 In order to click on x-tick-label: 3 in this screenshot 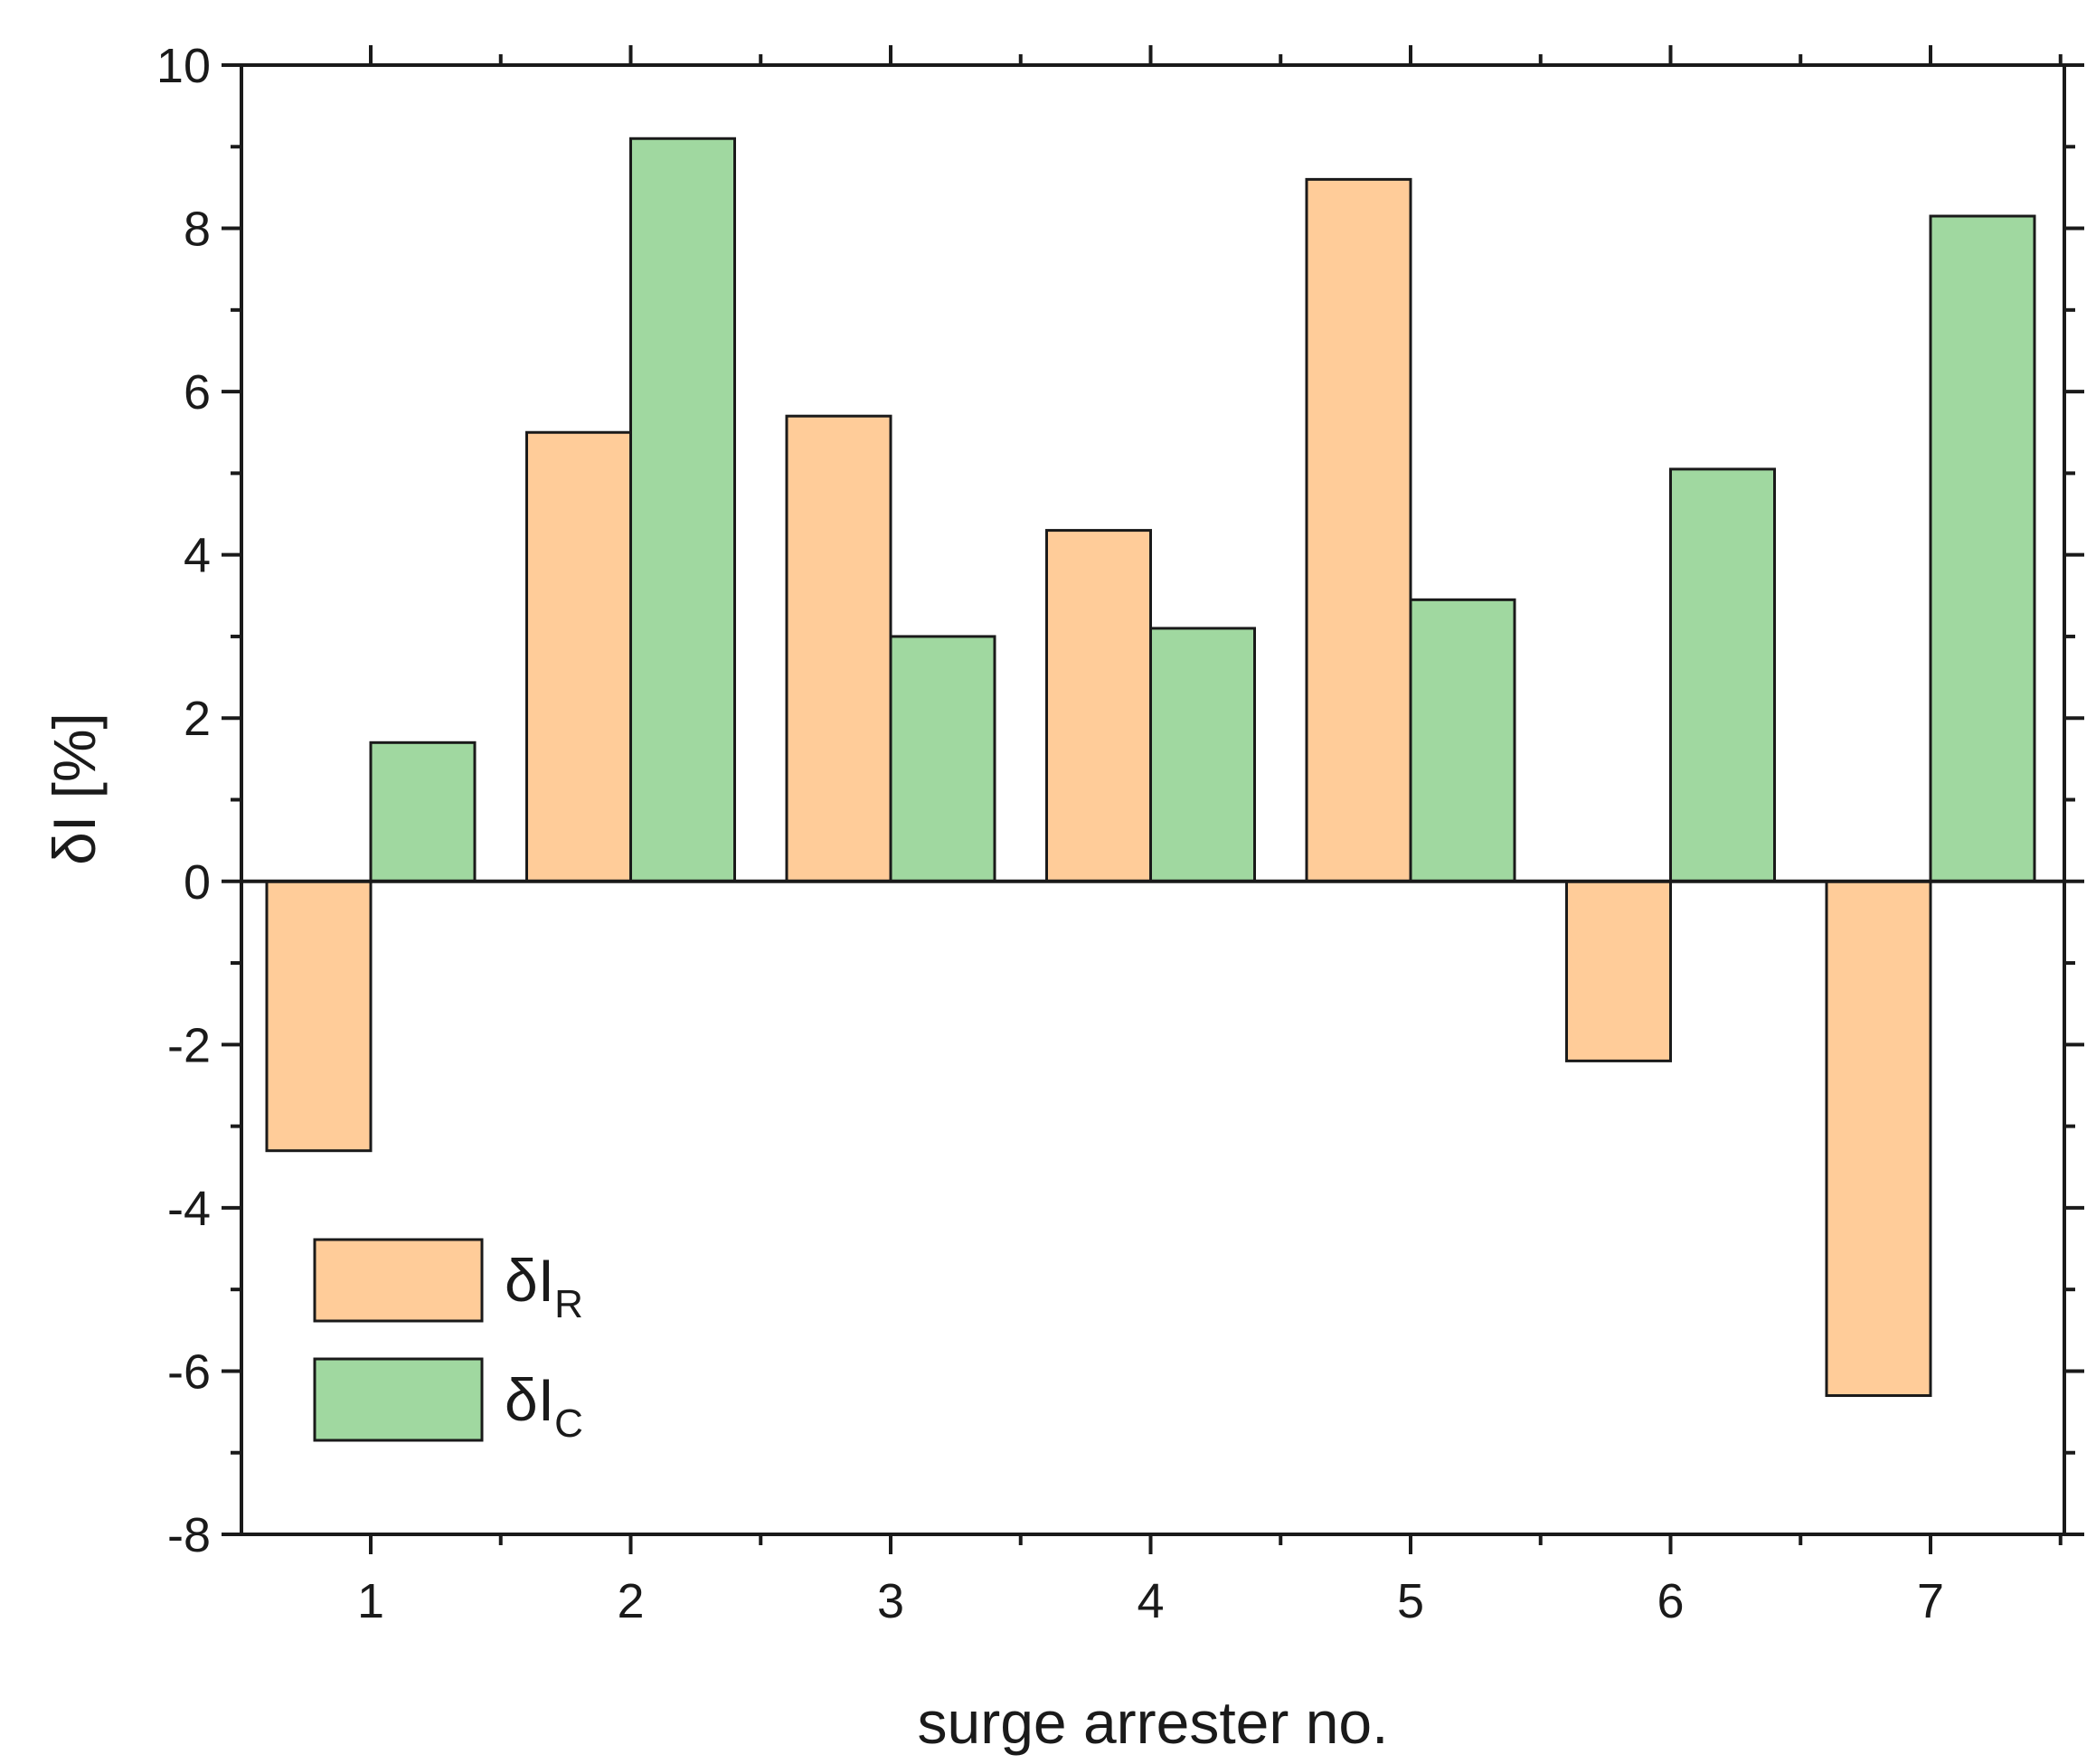, I will do `click(890, 1601)`.